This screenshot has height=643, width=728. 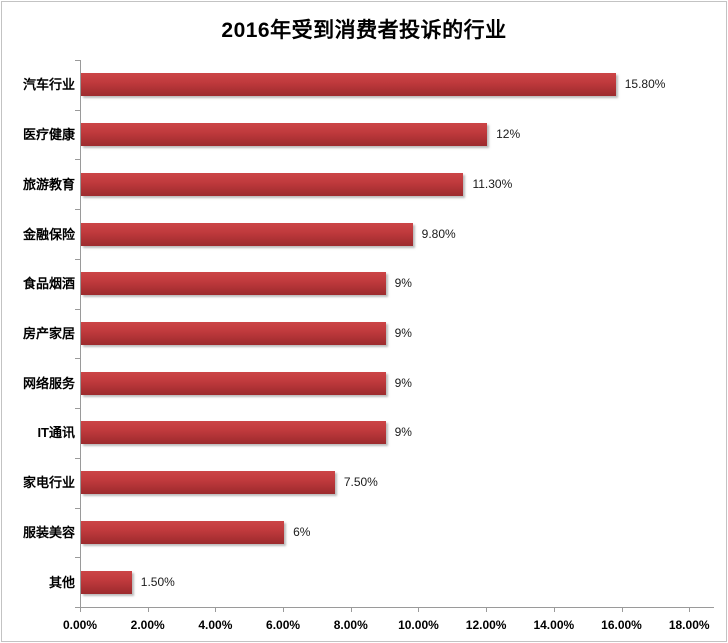 What do you see at coordinates (645, 84) in the screenshot?
I see `value-label: 15.80%` at bounding box center [645, 84].